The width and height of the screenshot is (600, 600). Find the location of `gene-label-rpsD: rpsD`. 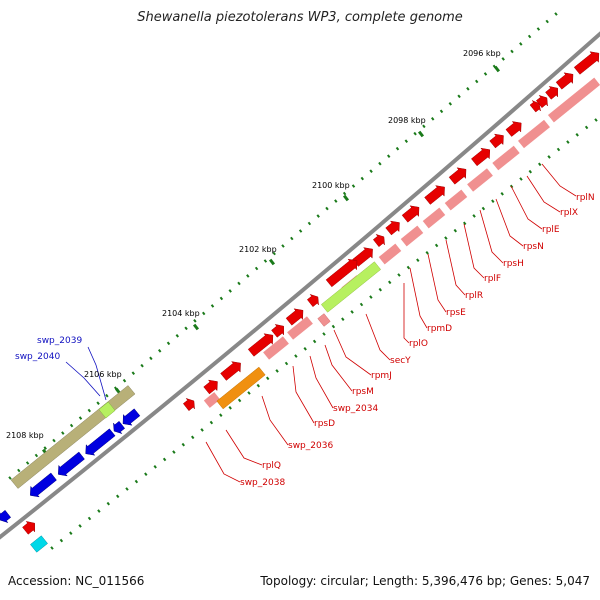

gene-label-rpsD: rpsD is located at coordinates (324, 424).